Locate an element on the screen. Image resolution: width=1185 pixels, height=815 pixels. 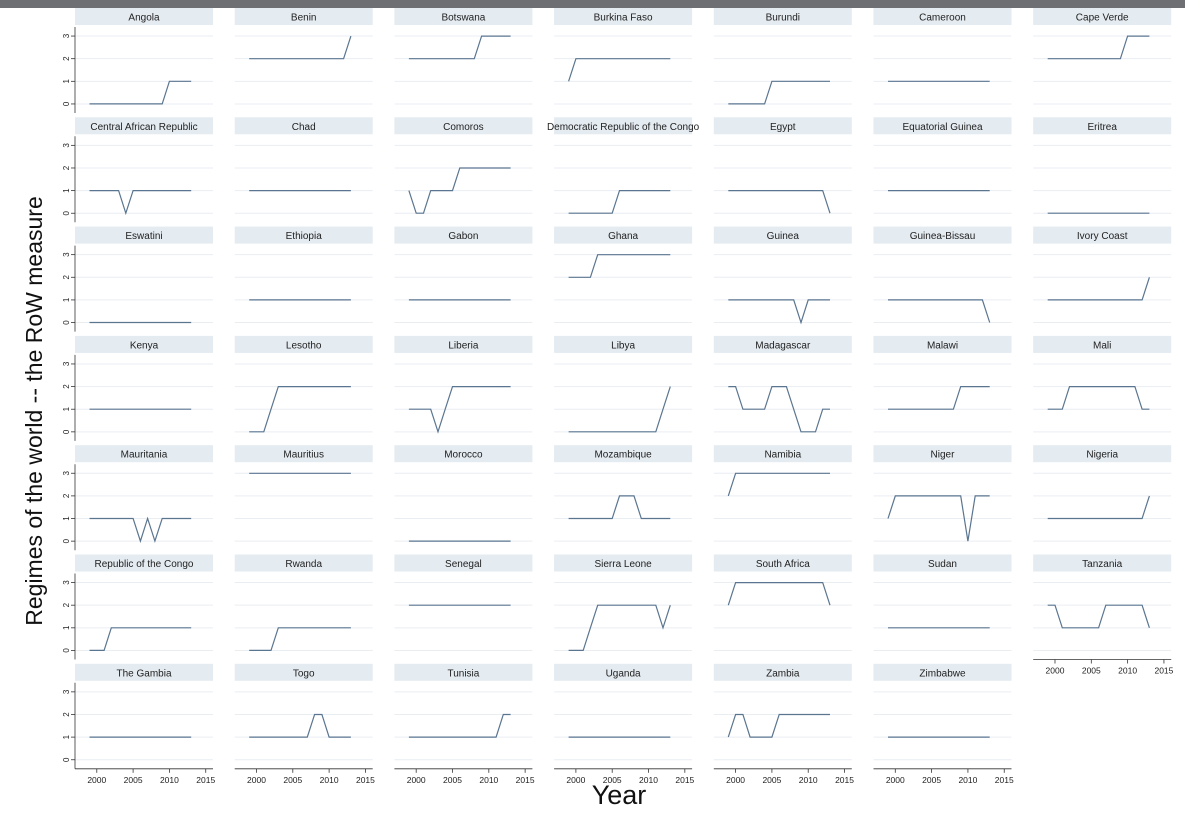
facet-title: Niger is located at coordinates (943, 455).